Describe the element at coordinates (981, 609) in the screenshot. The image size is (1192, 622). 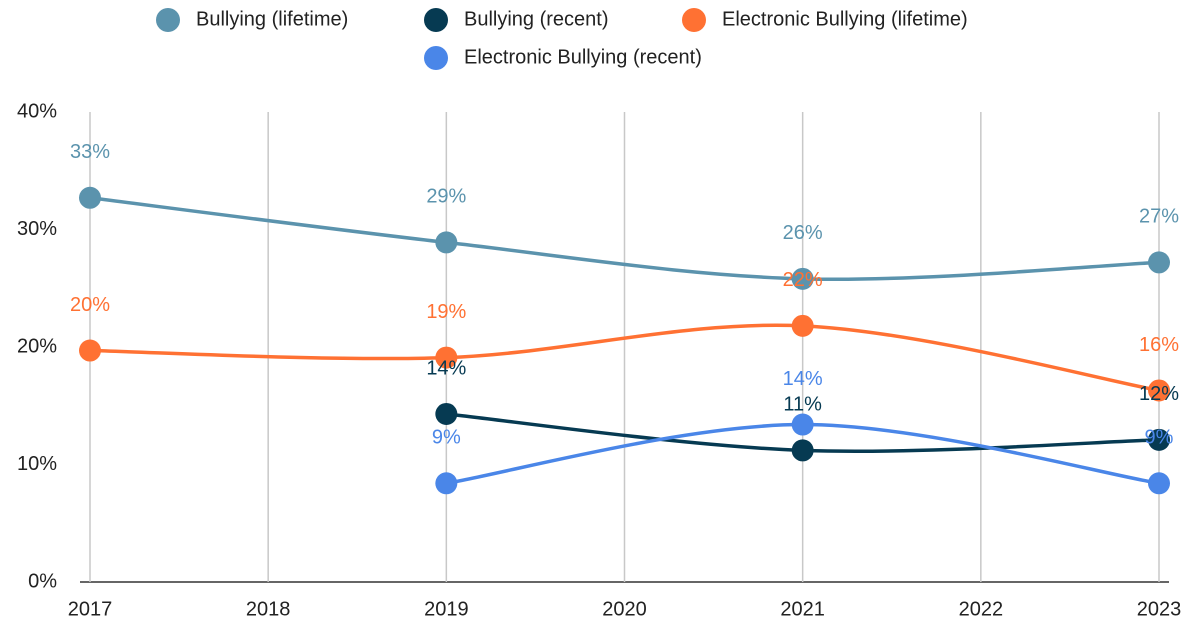
I see `x-tick-label: 2022` at that location.